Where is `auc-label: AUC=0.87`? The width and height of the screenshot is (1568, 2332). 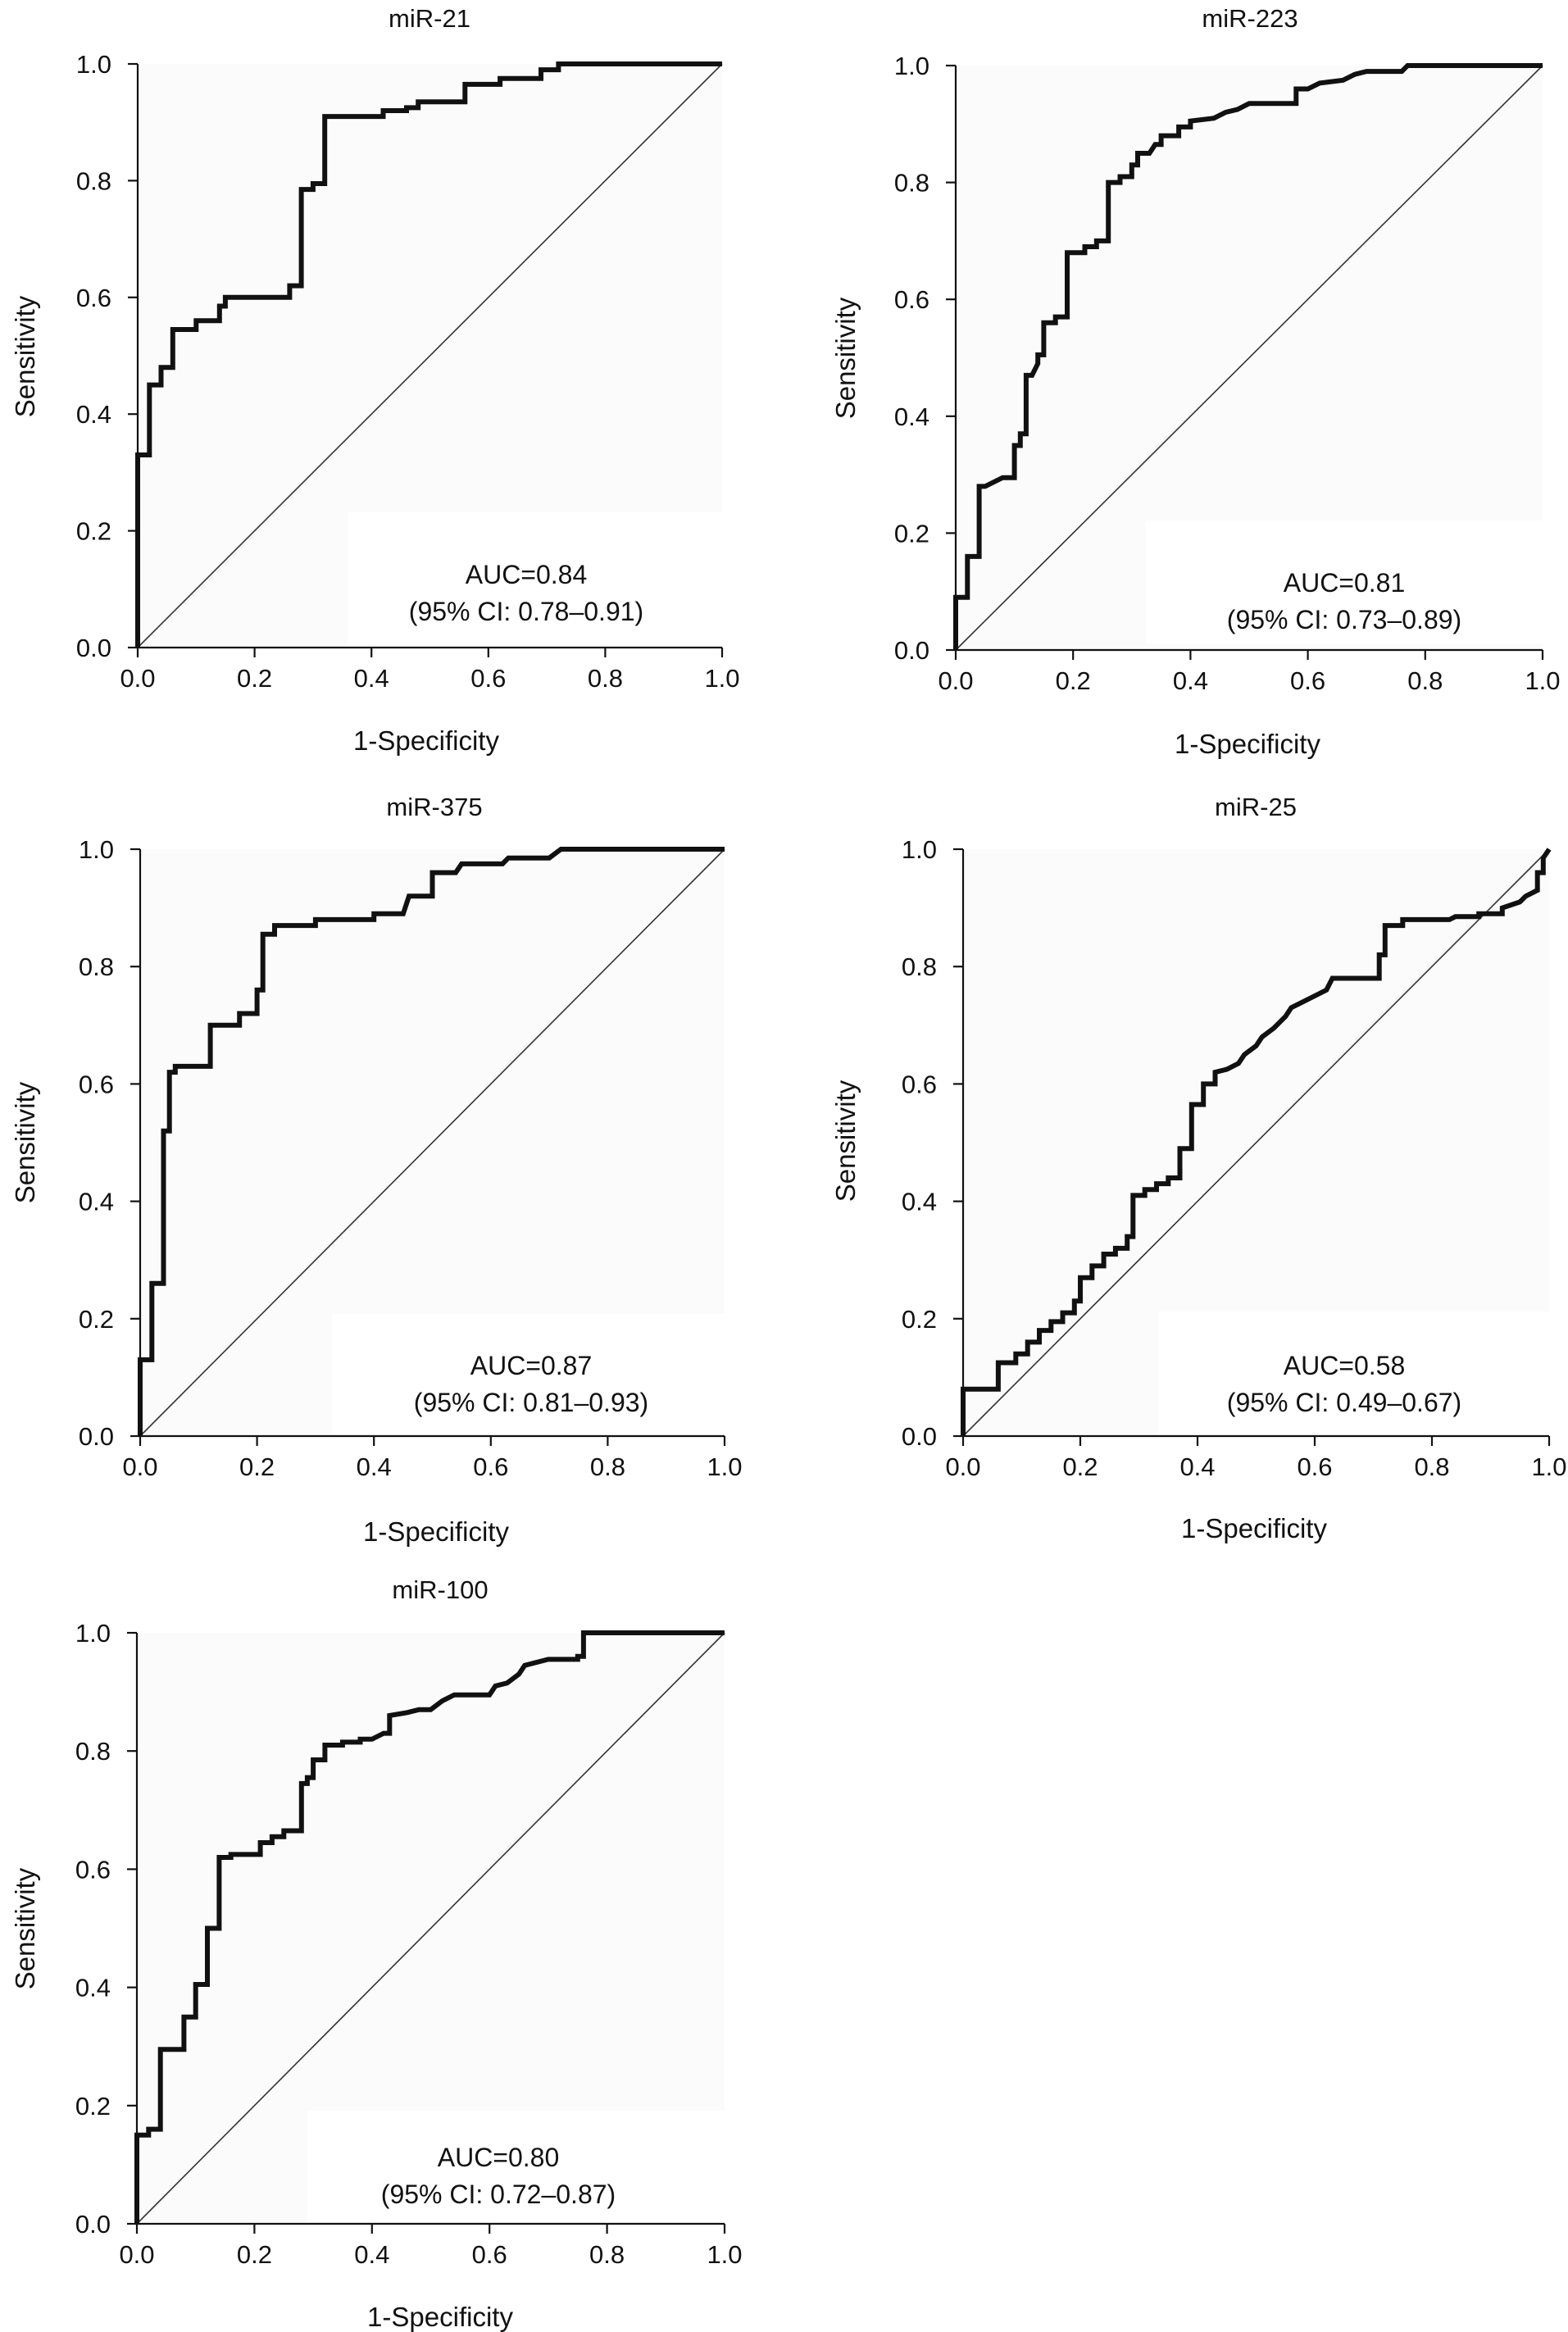
auc-label: AUC=0.87 is located at coordinates (531, 1365).